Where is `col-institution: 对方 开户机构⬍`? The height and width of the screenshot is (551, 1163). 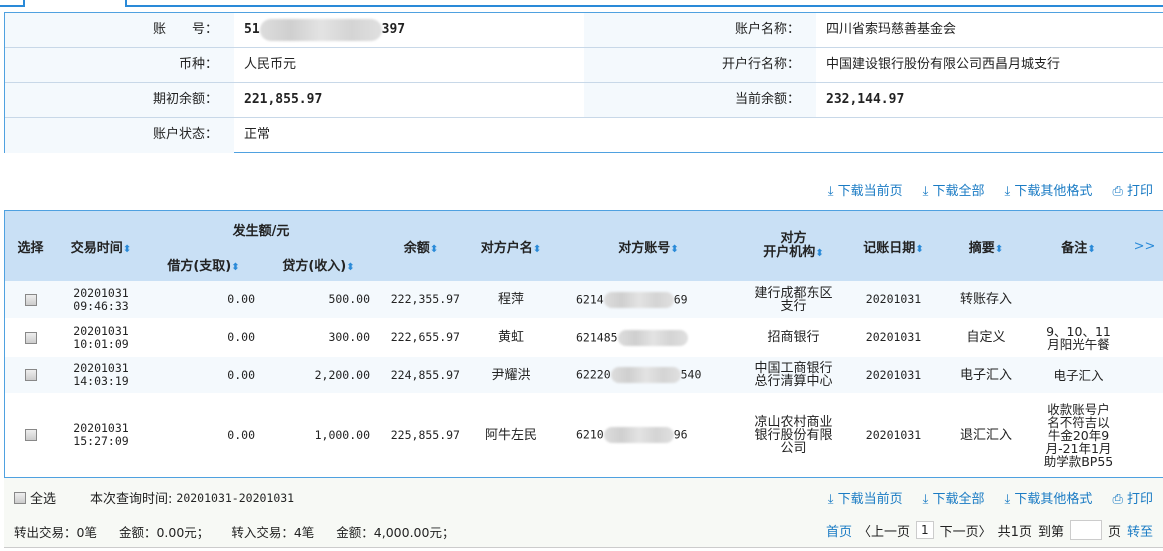 col-institution: 对方 开户机构⬍ is located at coordinates (793, 246).